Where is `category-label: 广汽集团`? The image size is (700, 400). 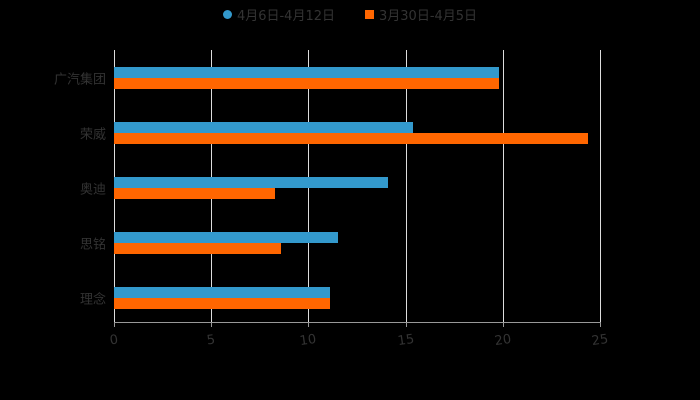
category-label: 广汽集团 is located at coordinates (79, 80).